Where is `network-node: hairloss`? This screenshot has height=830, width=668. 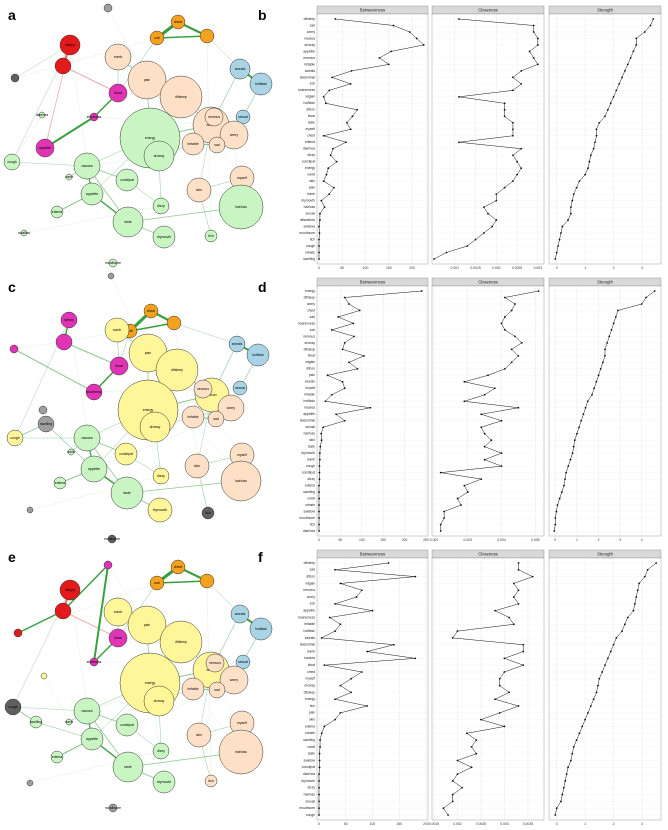 network-node: hairloss is located at coordinates (241, 752).